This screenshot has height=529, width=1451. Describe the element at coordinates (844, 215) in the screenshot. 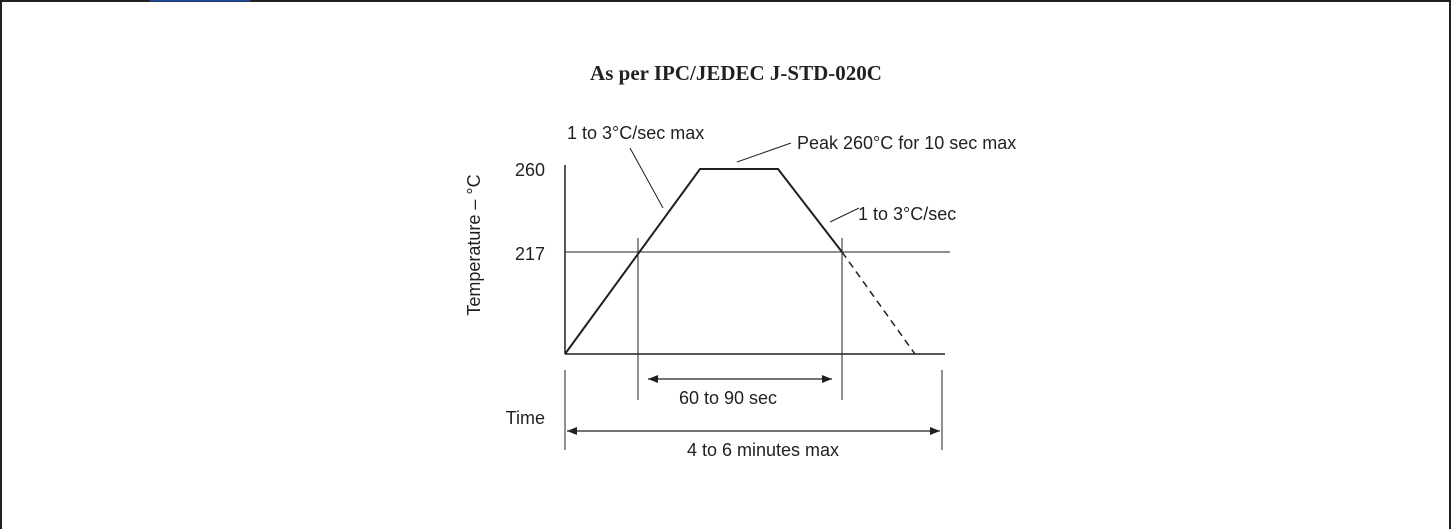

I see `ramp-down-leader` at that location.